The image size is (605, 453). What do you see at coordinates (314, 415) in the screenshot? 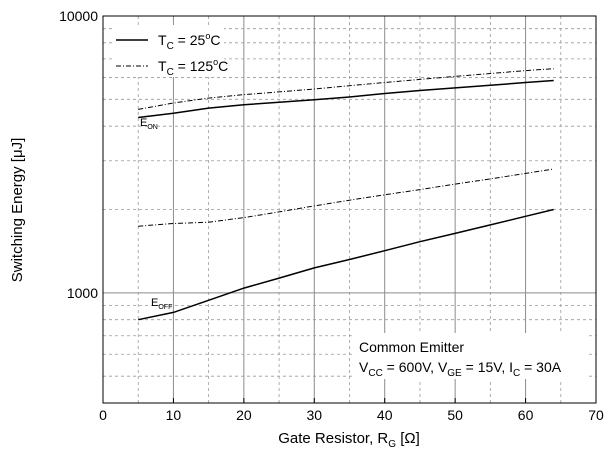
I see `x-tick-label: 30` at bounding box center [314, 415].